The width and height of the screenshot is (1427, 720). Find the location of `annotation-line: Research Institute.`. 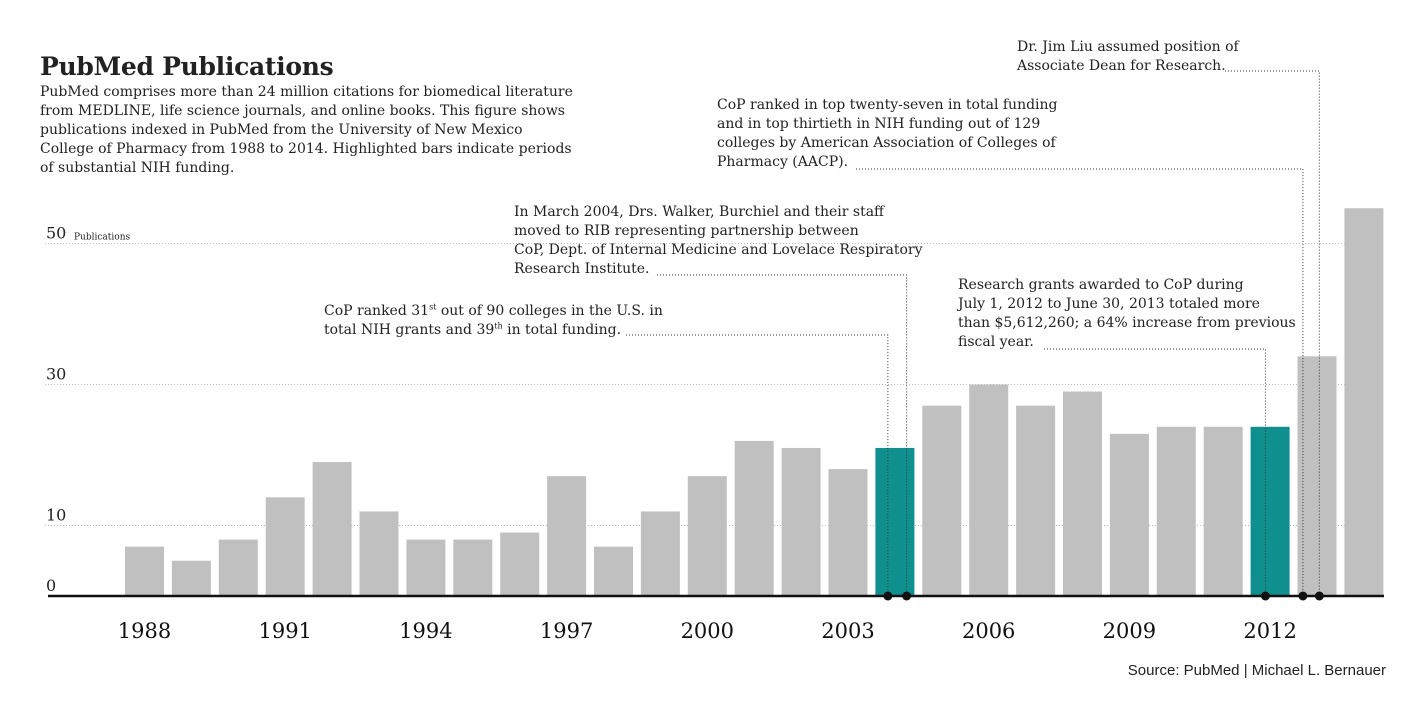

annotation-line: Research Institute. is located at coordinates (582, 269).